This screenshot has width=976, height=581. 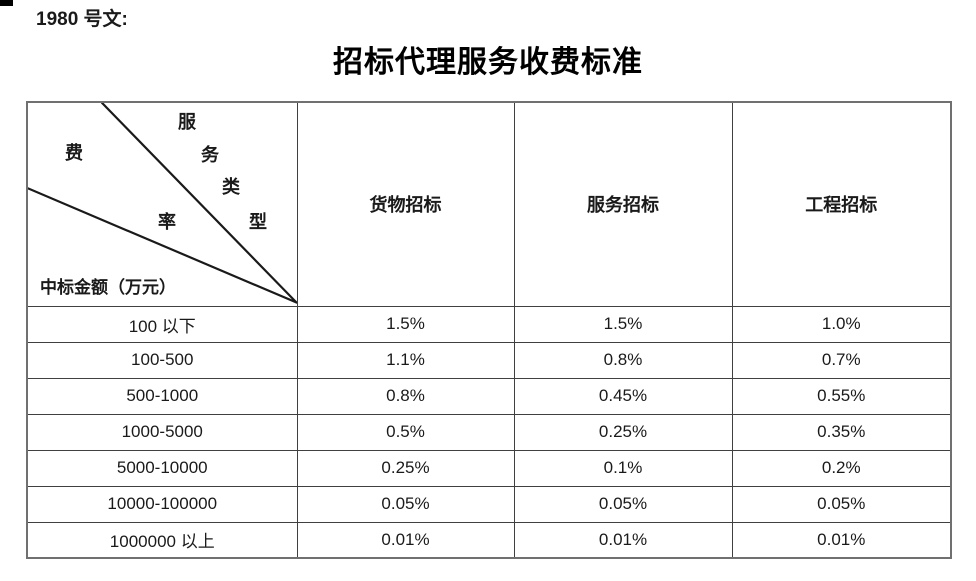 What do you see at coordinates (841, 360) in the screenshot?
I see `rate-cell: 0.7%` at bounding box center [841, 360].